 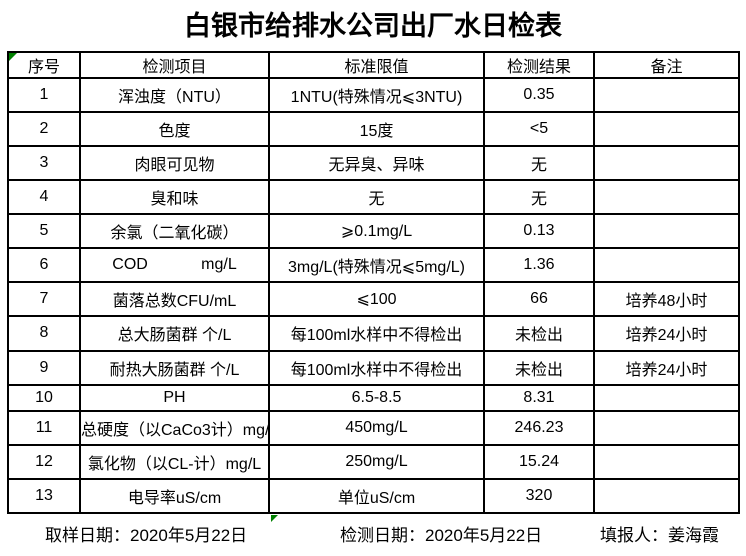 I want to click on testing-date-label: 检测日期：, so click(x=382, y=535).